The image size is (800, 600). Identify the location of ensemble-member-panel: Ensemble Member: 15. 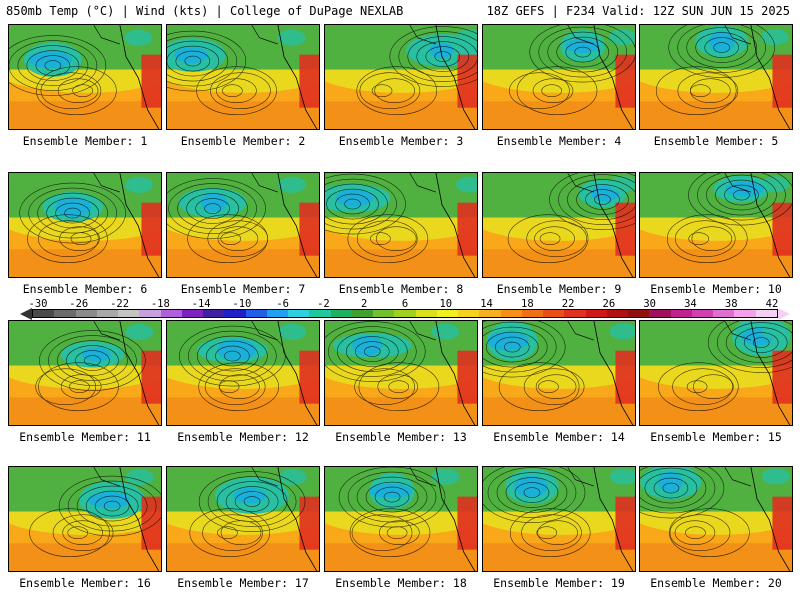
(716, 382).